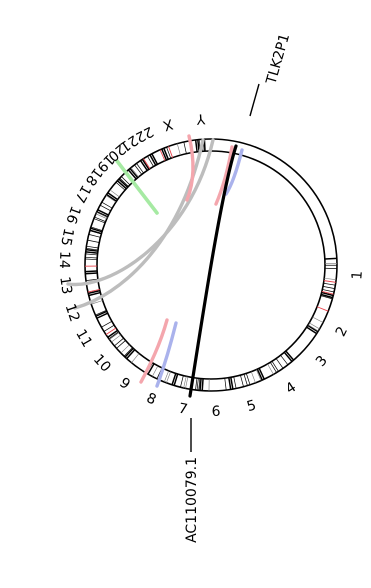 This screenshot has width=371, height=588. I want to click on chr-5-bands, so click(246, 379).